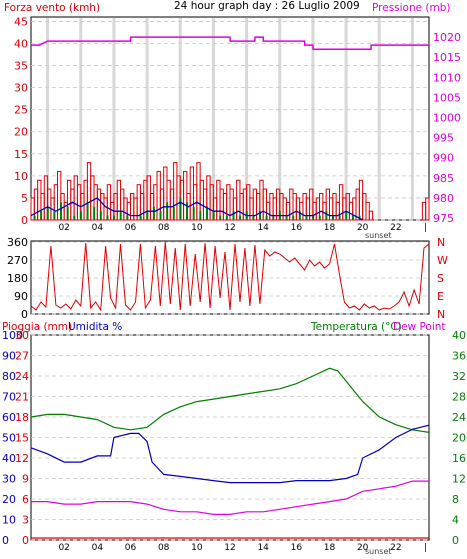 This screenshot has width=467, height=559. I want to click on humidity-y-tick: 50, so click(9, 438).